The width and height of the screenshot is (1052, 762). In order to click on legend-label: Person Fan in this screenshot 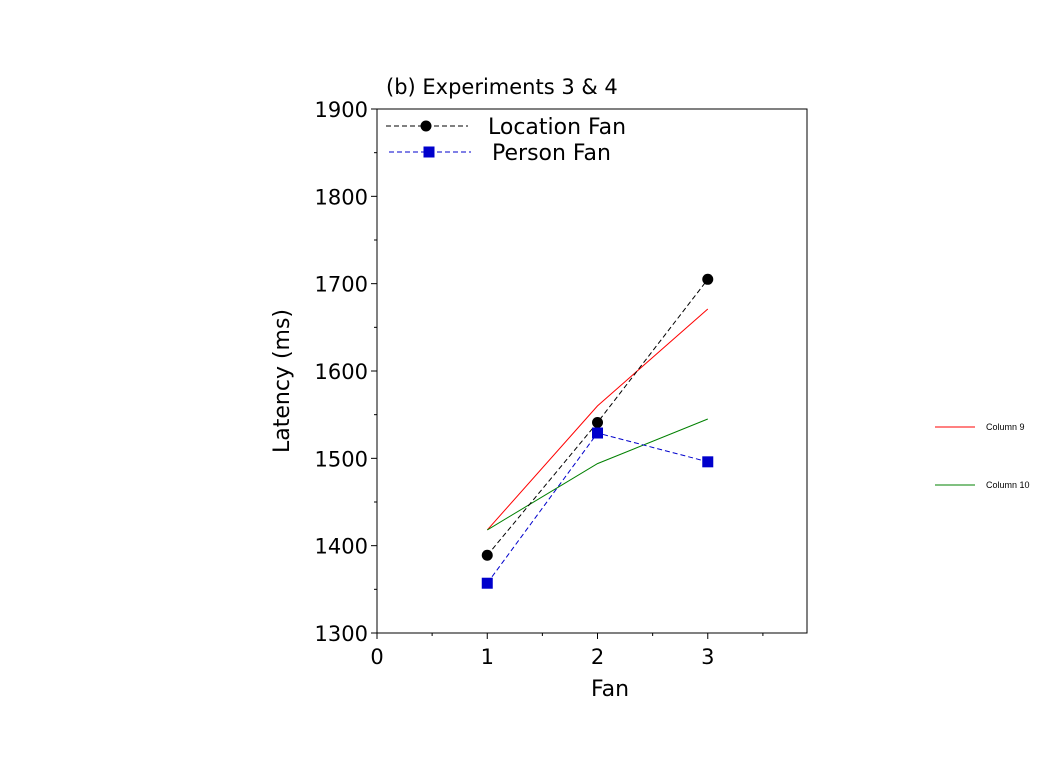, I will do `click(551, 153)`.